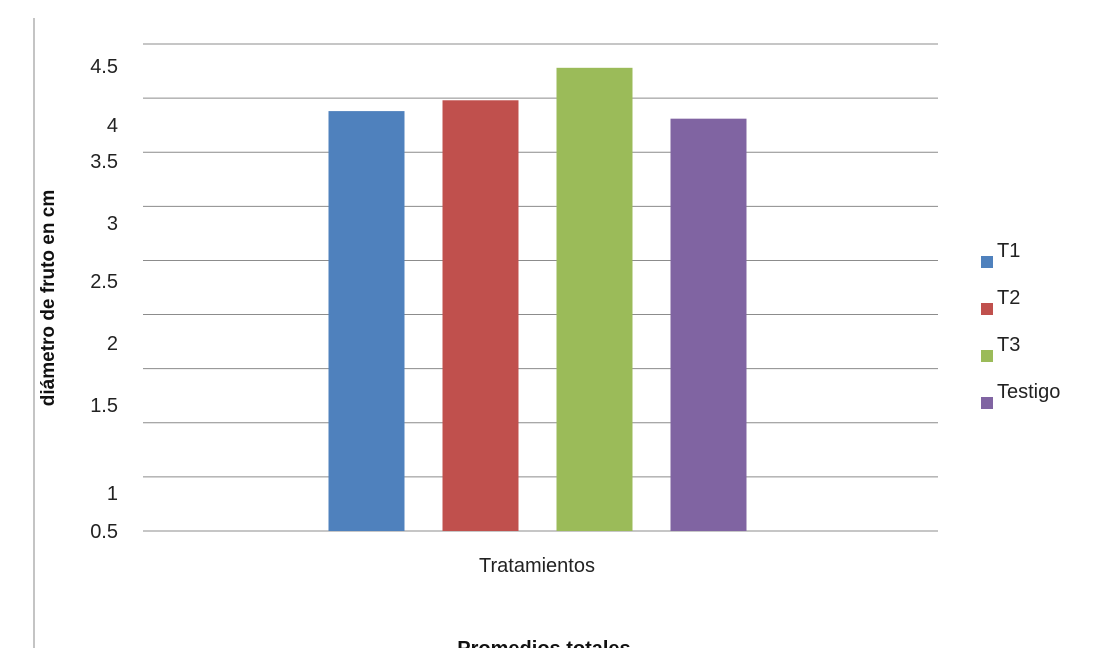  What do you see at coordinates (987, 403) in the screenshot?
I see `legend-swatch-testigo` at bounding box center [987, 403].